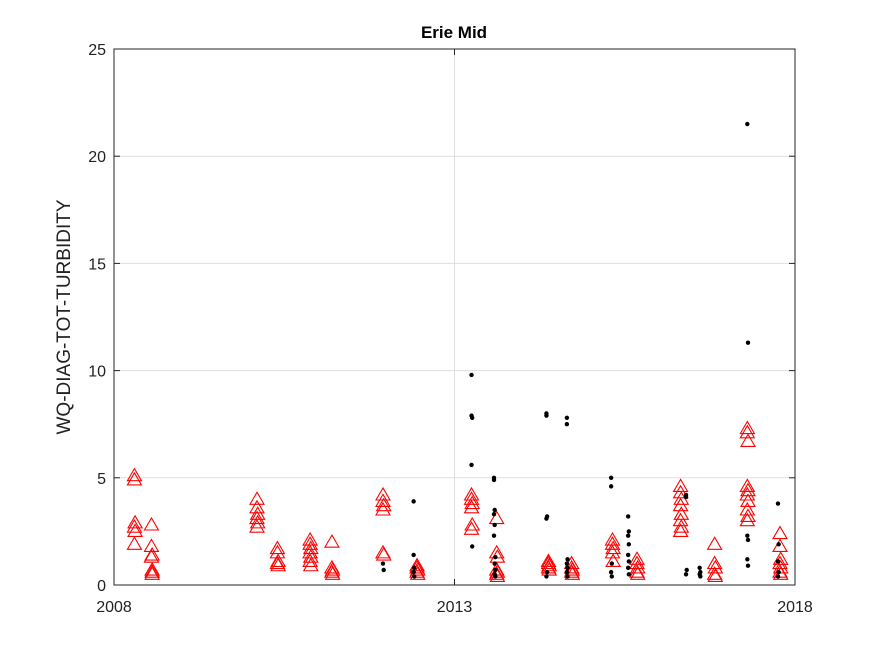  I want to click on y-tick-label: 10, so click(97, 372).